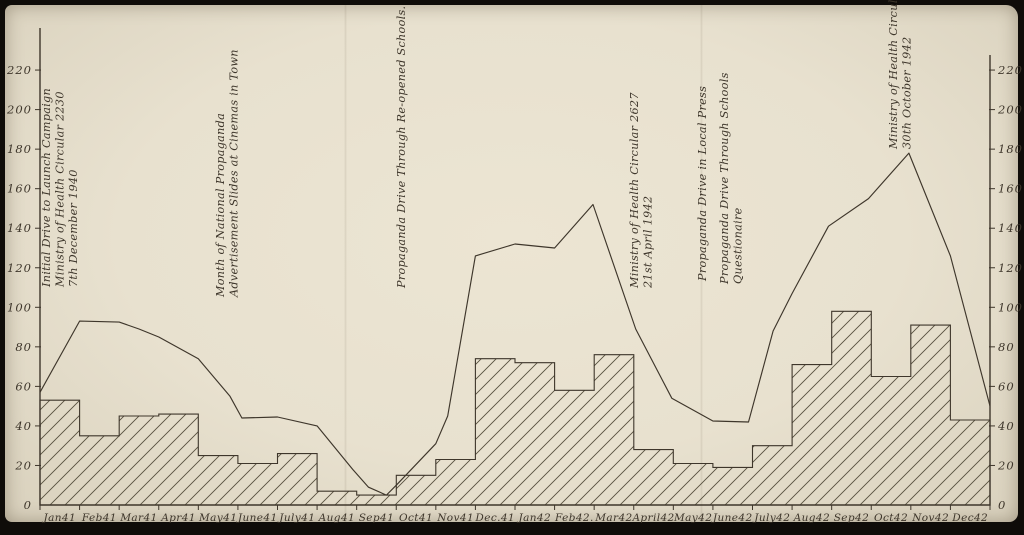  What do you see at coordinates (1010, 110) in the screenshot?
I see `y-tick-label-right: 200` at bounding box center [1010, 110].